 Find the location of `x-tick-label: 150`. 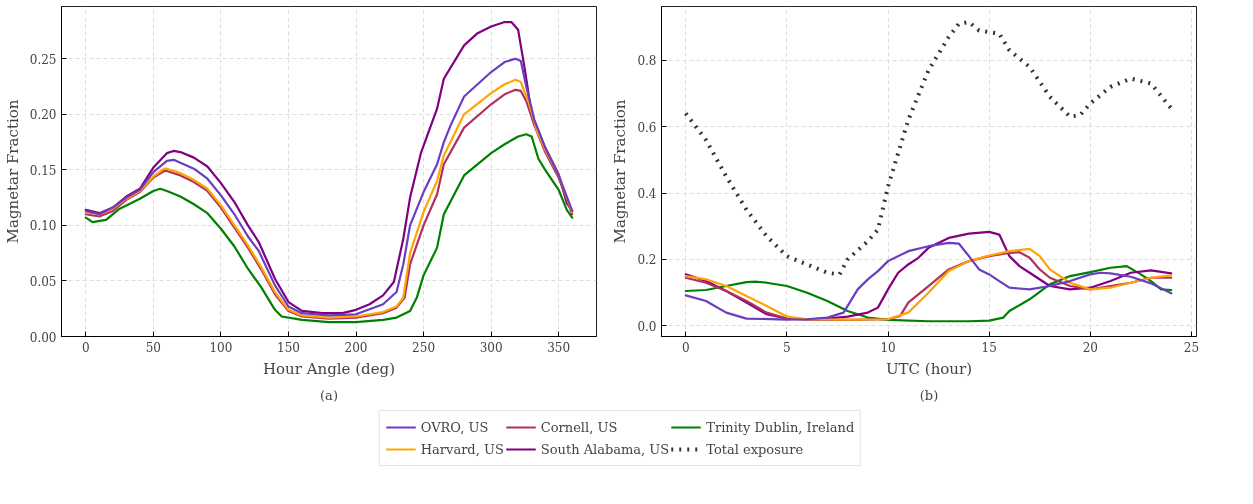

x-tick-label: 150 is located at coordinates (288, 347).